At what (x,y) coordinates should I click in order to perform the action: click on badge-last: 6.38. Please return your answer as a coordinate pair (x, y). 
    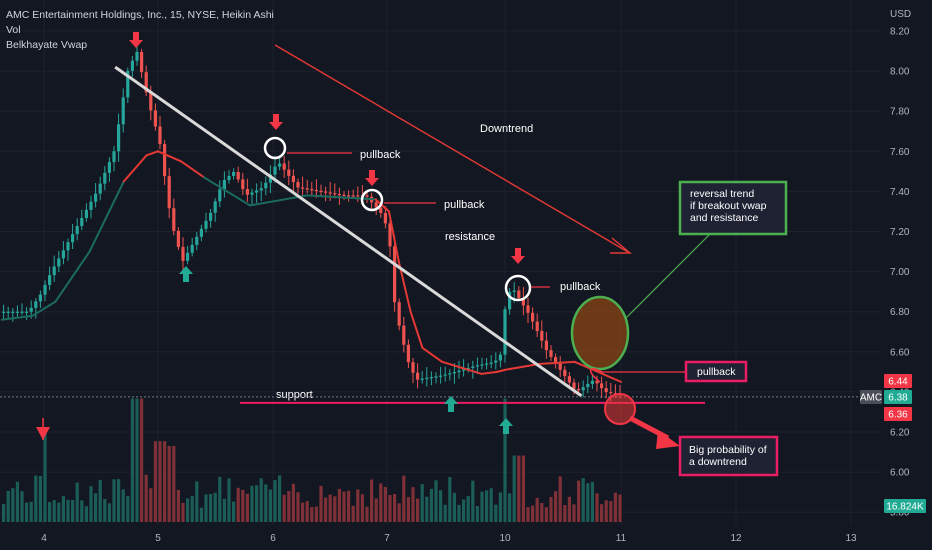
    Looking at the image, I should click on (898, 398).